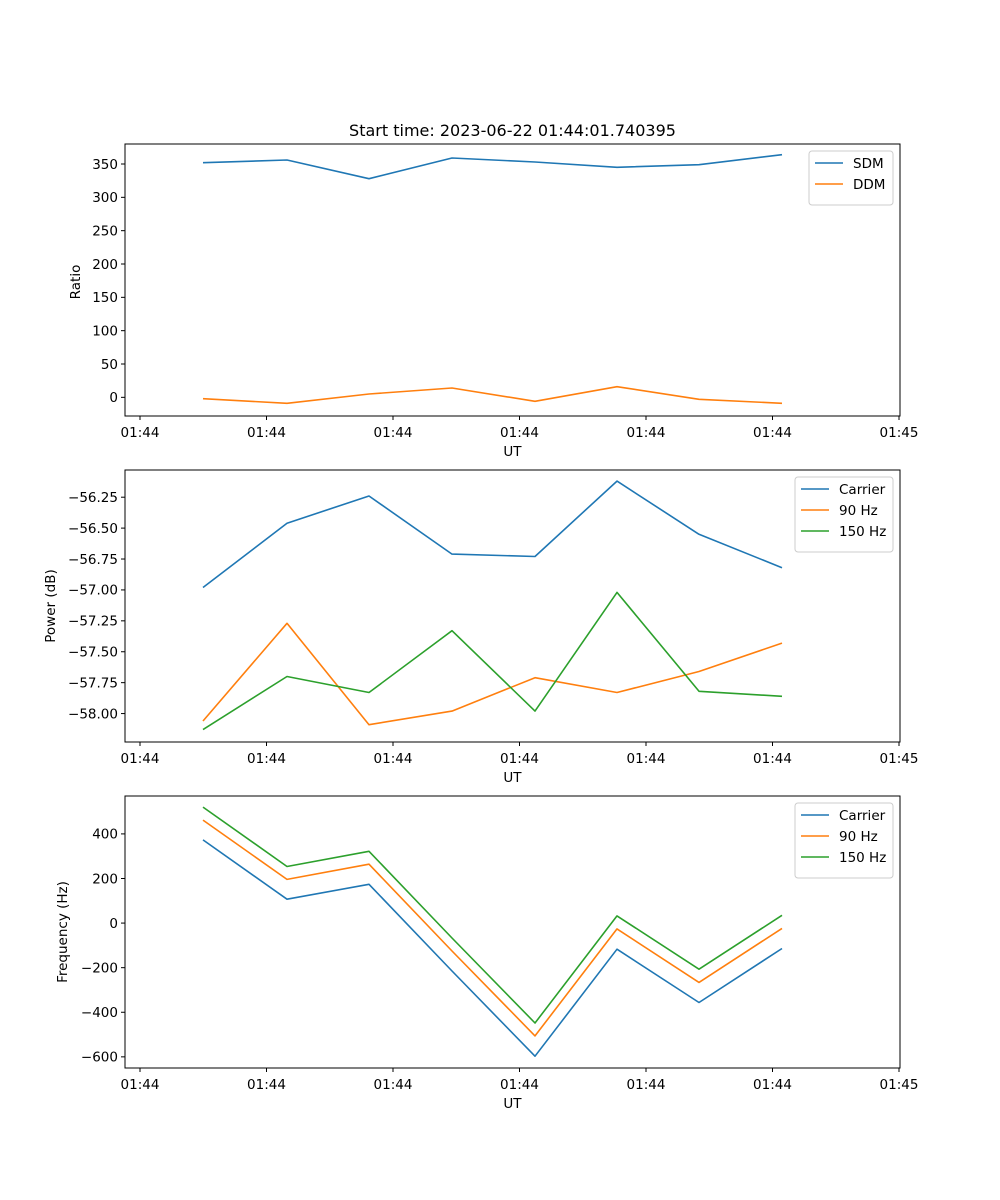 This screenshot has height=1200, width=1000. I want to click on ratio-y-tick-label: 100, so click(105, 331).